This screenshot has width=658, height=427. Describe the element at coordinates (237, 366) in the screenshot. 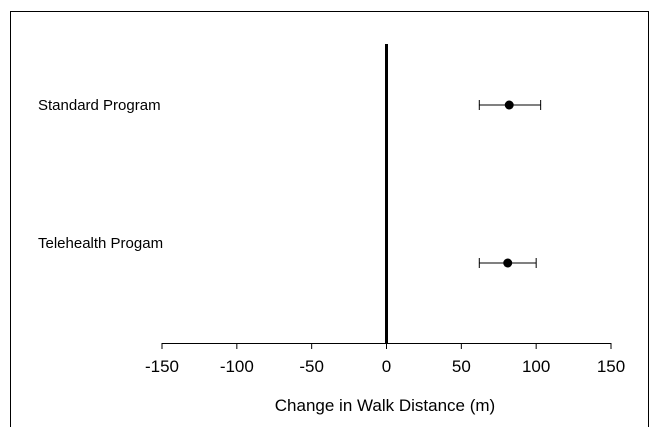

I see `x-tick-label: -100` at that location.